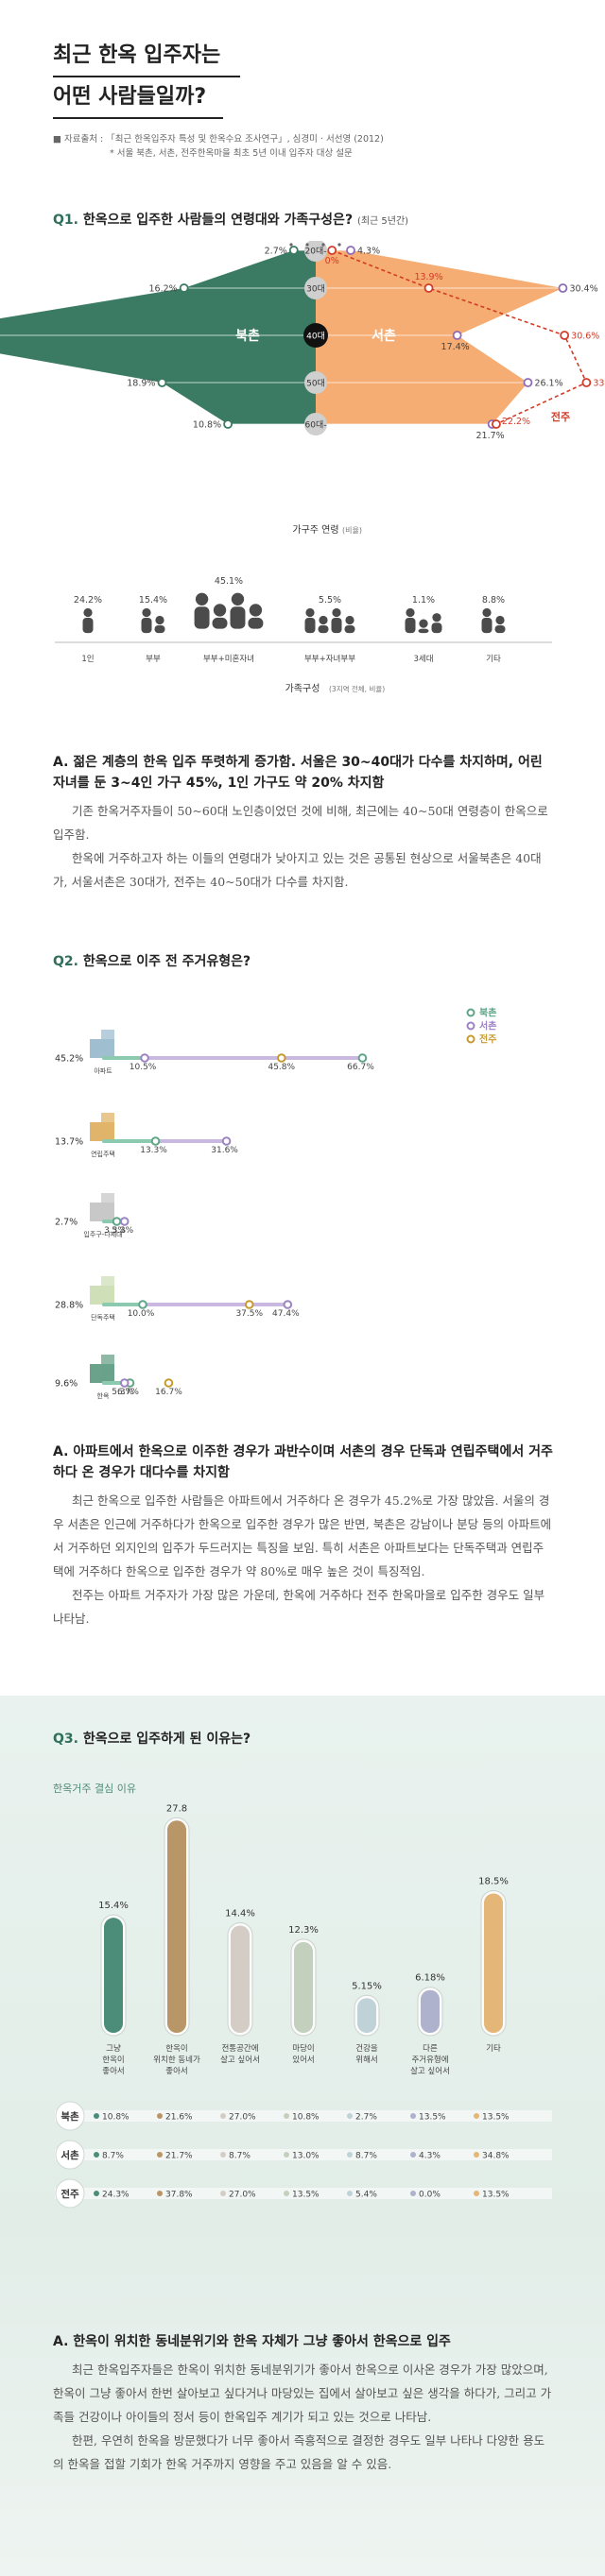 Image resolution: width=605 pixels, height=2576 pixels. Describe the element at coordinates (218, 220) in the screenshot. I see `q1-title: 한옥으로 입주한 사람들의 연령대와 가족구성은?` at that location.